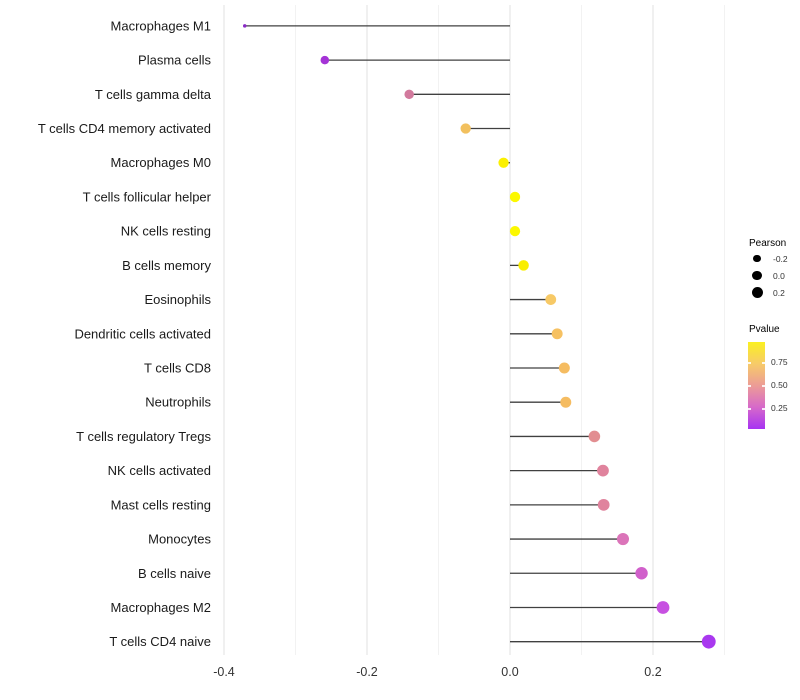 This screenshot has height=700, width=800. Describe the element at coordinates (161, 25) in the screenshot. I see `category-label: Macrophages M1` at that location.